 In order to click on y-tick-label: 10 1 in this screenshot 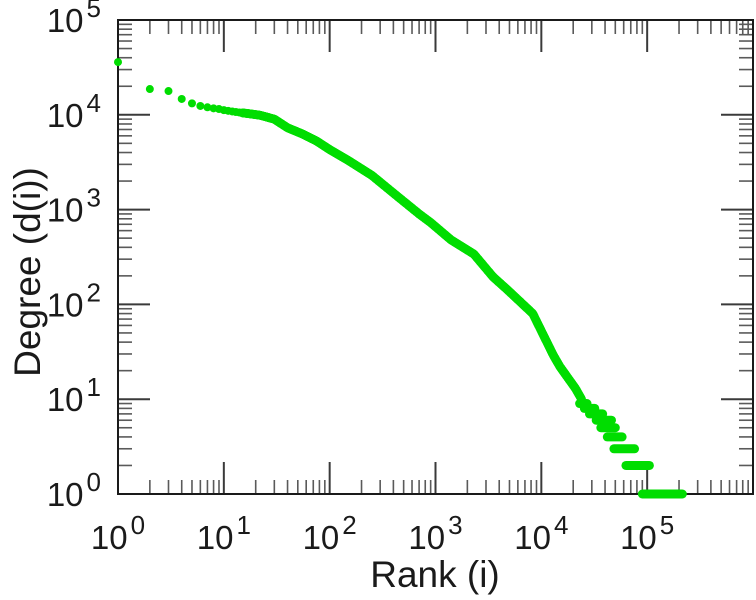, I will do `click(74, 395)`.